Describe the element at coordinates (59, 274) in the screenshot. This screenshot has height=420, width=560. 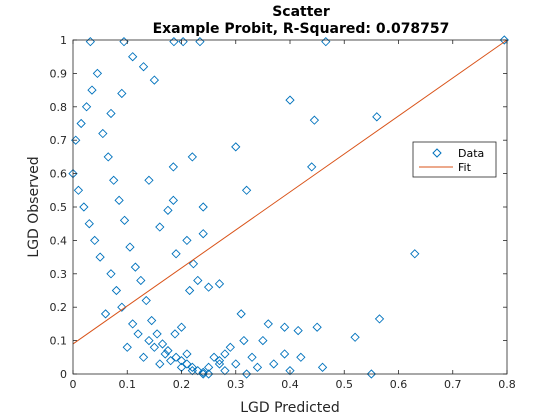
I see `y-tick-label: 0.3` at that location.